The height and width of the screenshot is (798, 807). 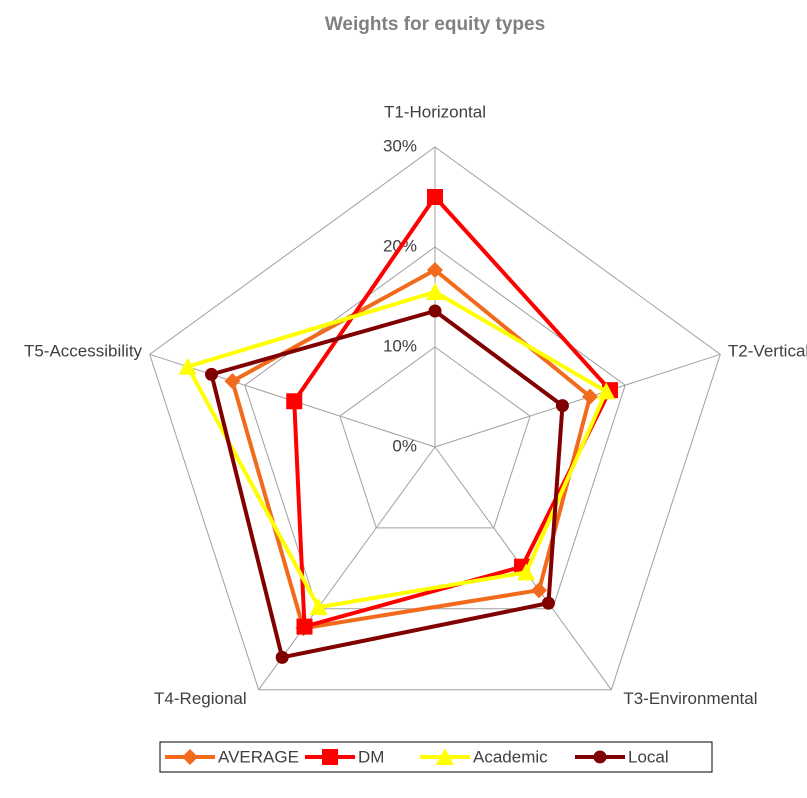 What do you see at coordinates (371, 756) in the screenshot?
I see `legend-label: DM` at bounding box center [371, 756].